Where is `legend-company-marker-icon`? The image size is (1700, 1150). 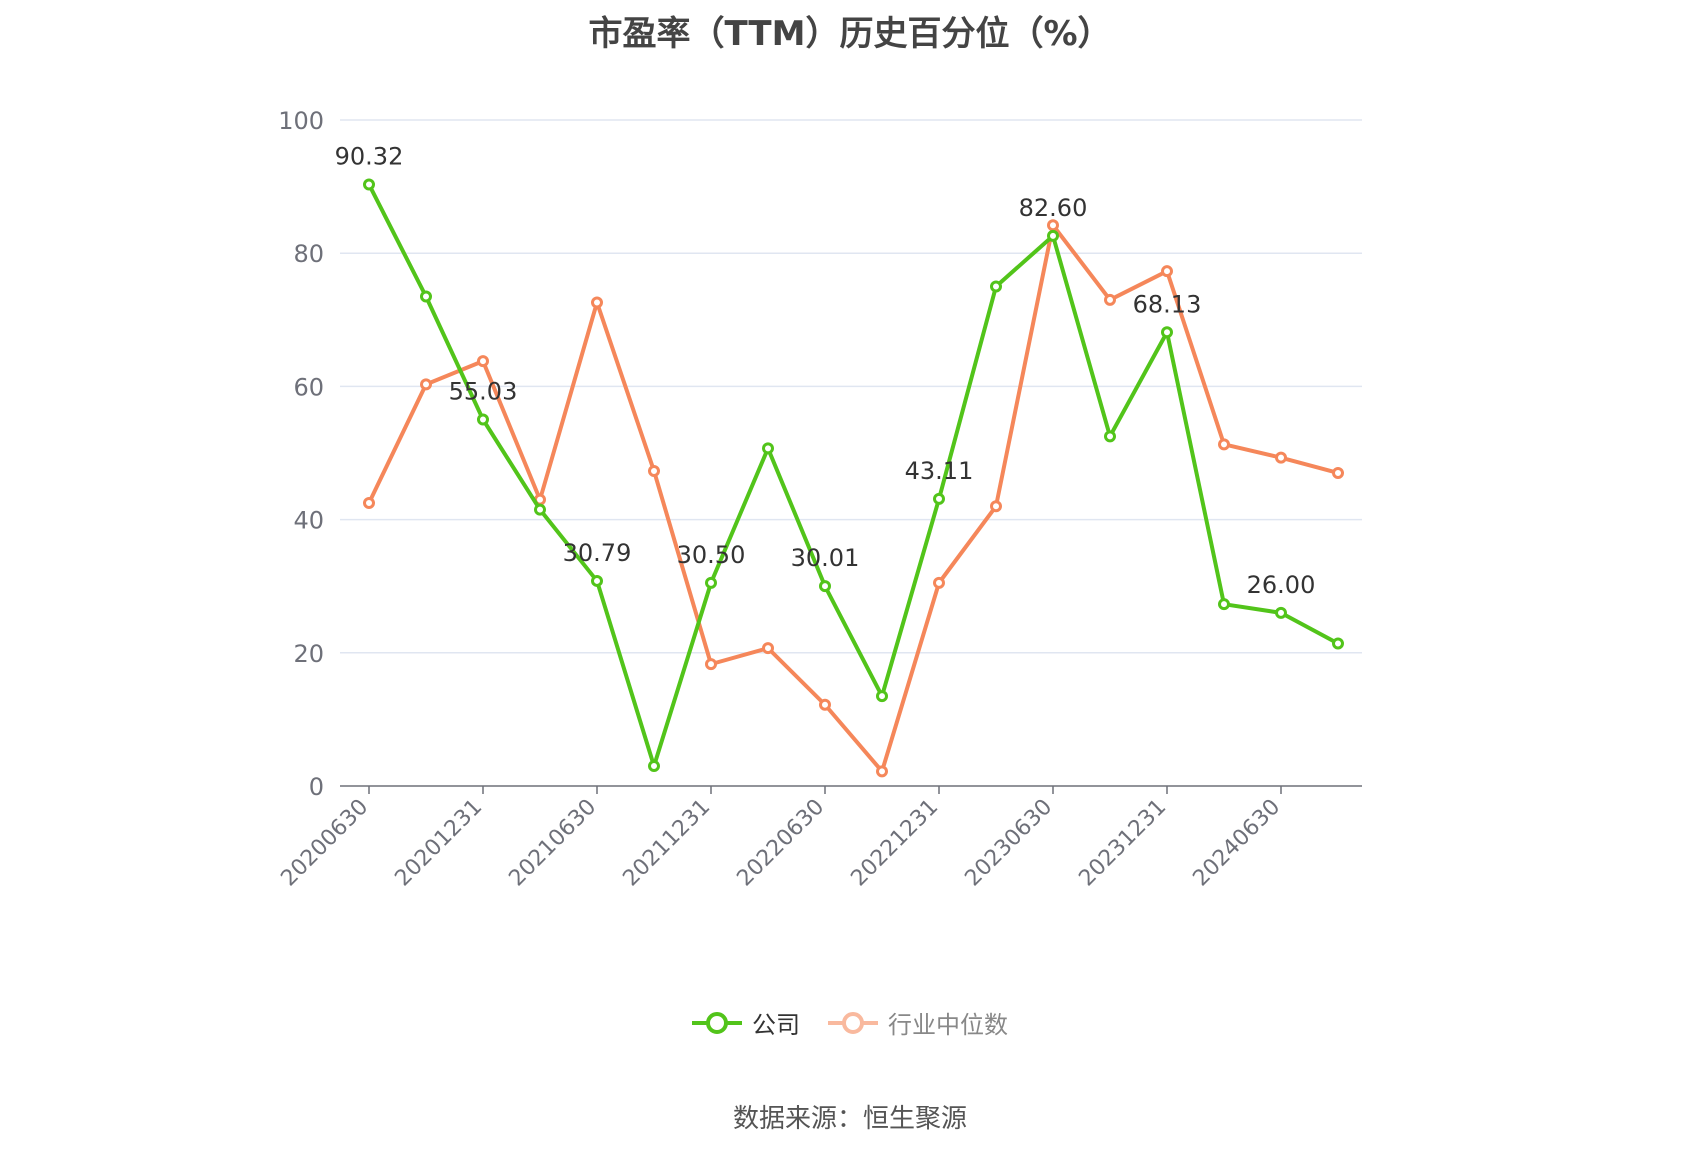 legend-company-marker-icon is located at coordinates (717, 1022).